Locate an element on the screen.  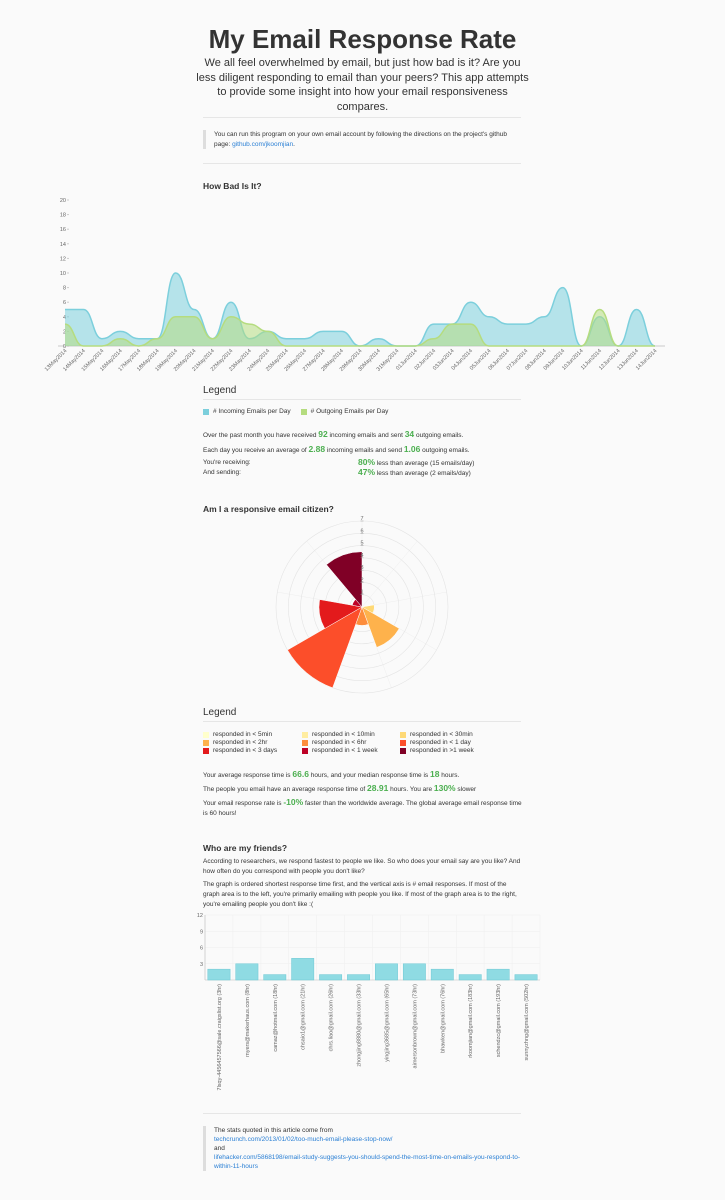
y-tick-label: 18 is located at coordinates (63, 216).